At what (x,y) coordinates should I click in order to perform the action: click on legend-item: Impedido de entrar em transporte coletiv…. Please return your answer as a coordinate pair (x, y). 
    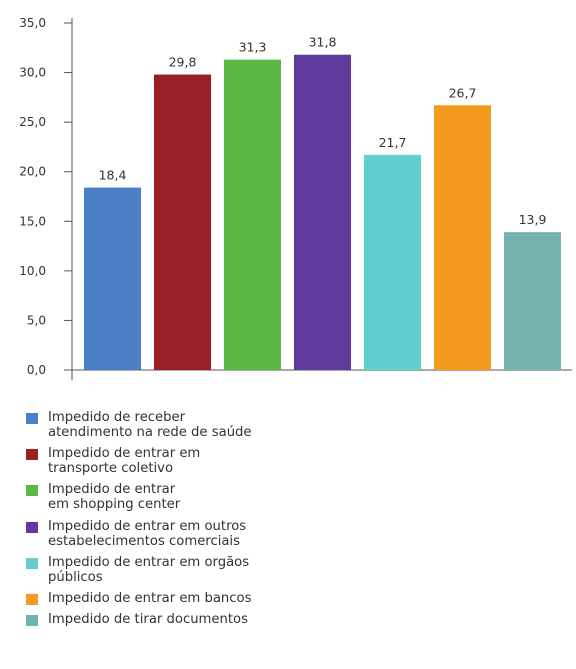
    Looking at the image, I should click on (296, 461).